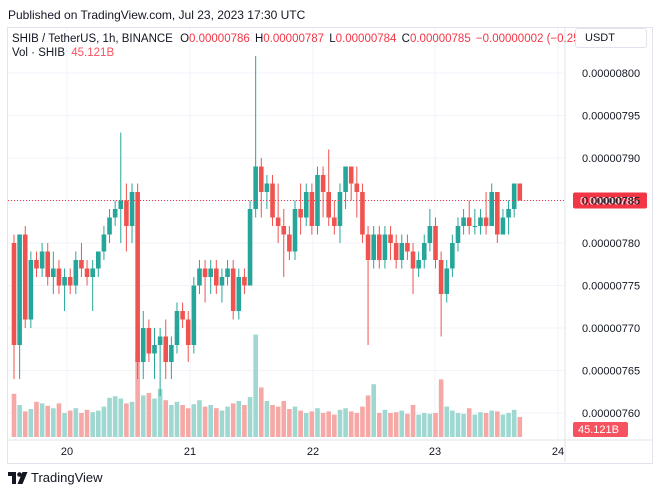  Describe the element at coordinates (18, 477) in the screenshot. I see `tradingview-logo-icon` at that location.